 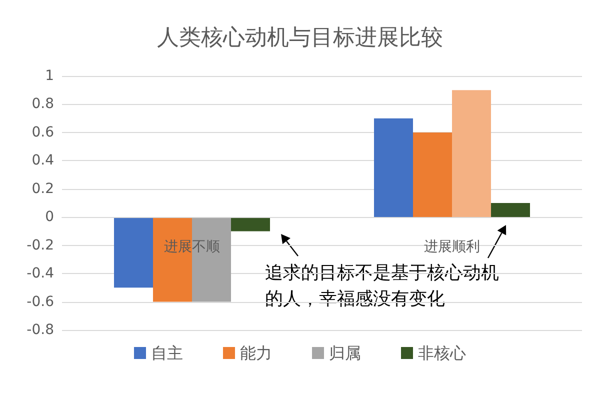 What do you see at coordinates (49, 76) in the screenshot?
I see `y-tick-label: 1` at bounding box center [49, 76].